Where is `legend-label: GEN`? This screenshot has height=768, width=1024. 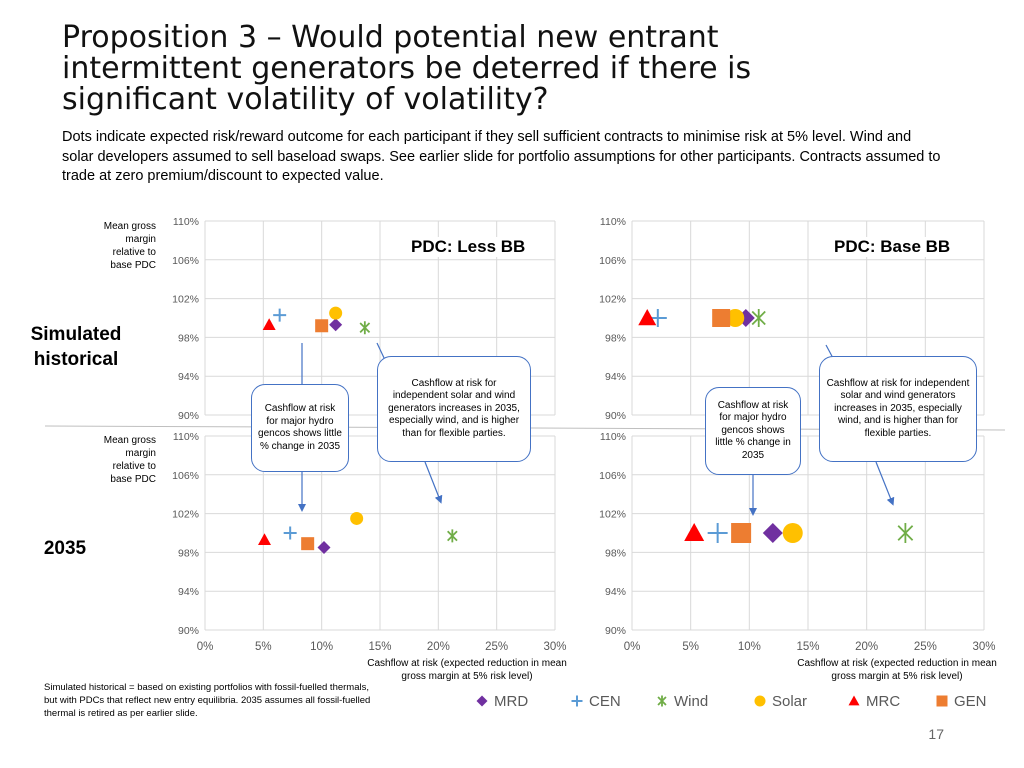 legend-label: GEN is located at coordinates (970, 701).